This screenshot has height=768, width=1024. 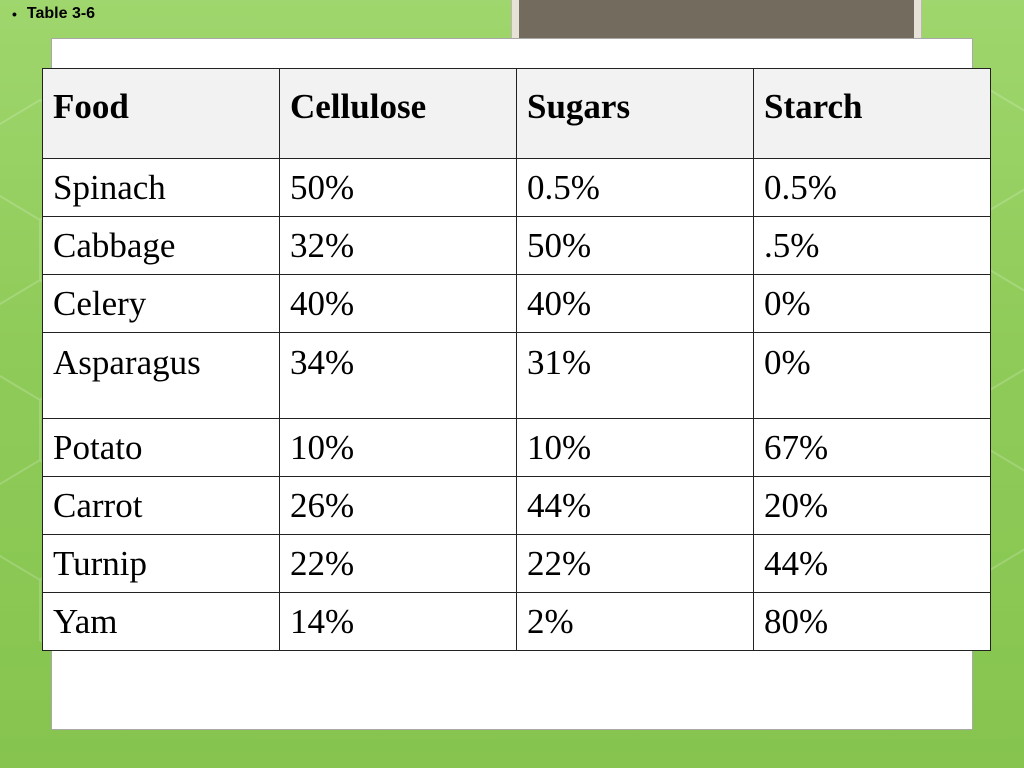 I want to click on table-row: Cabbage 32% 50% .5%, so click(x=516, y=245).